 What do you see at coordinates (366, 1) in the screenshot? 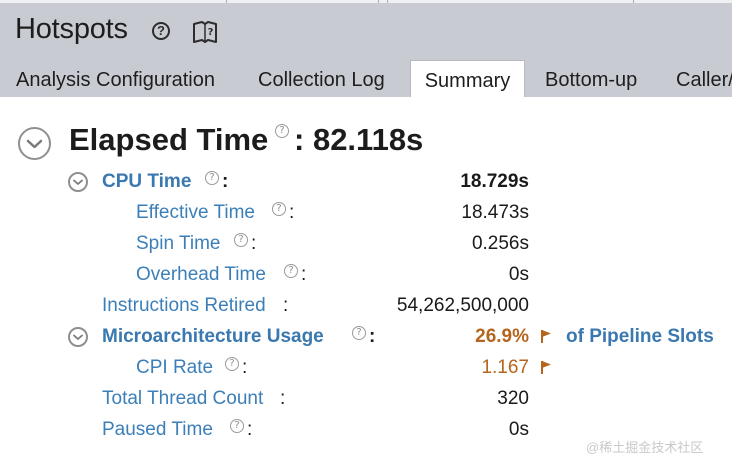
I see `header-top-strip` at bounding box center [366, 1].